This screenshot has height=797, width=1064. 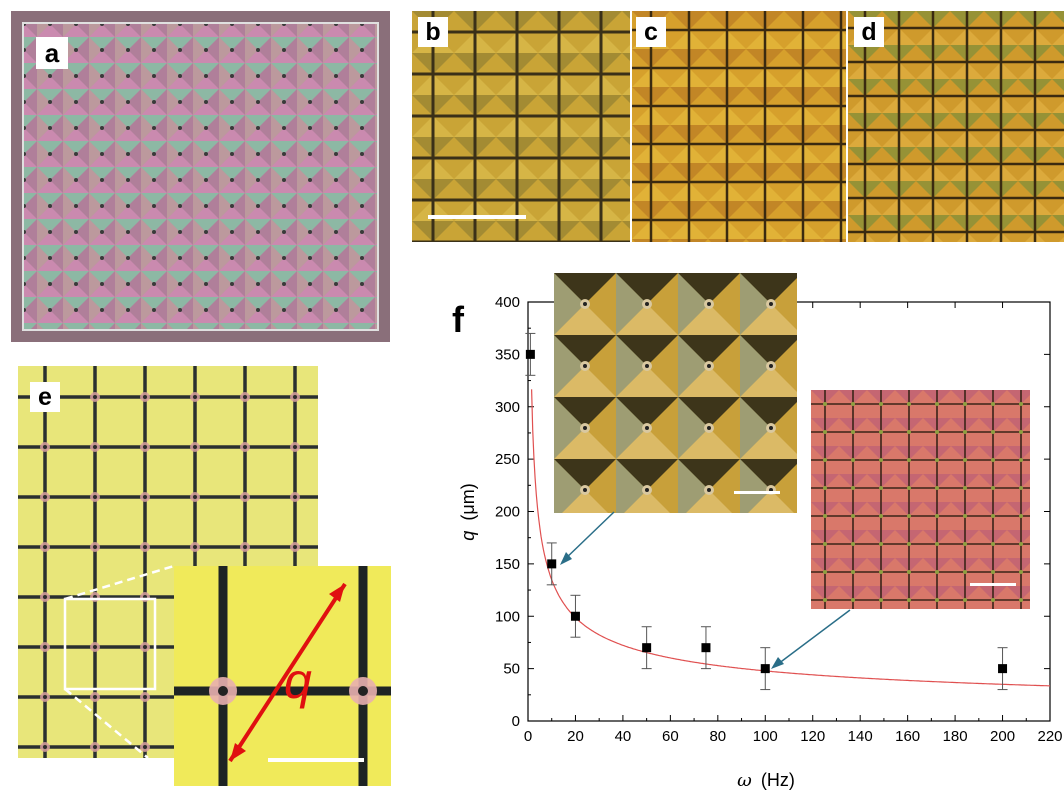 I want to click on panel-e-zoom-line-top, so click(x=119, y=582).